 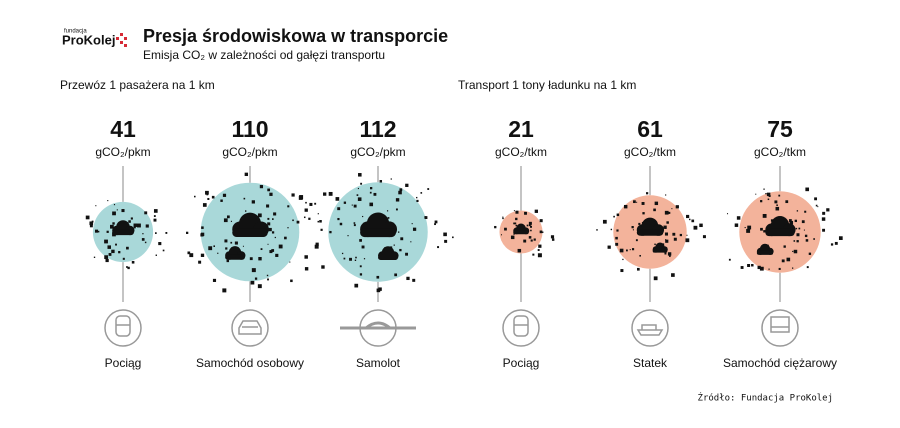 What do you see at coordinates (780, 226) in the screenshot?
I see `cloud` at bounding box center [780, 226].